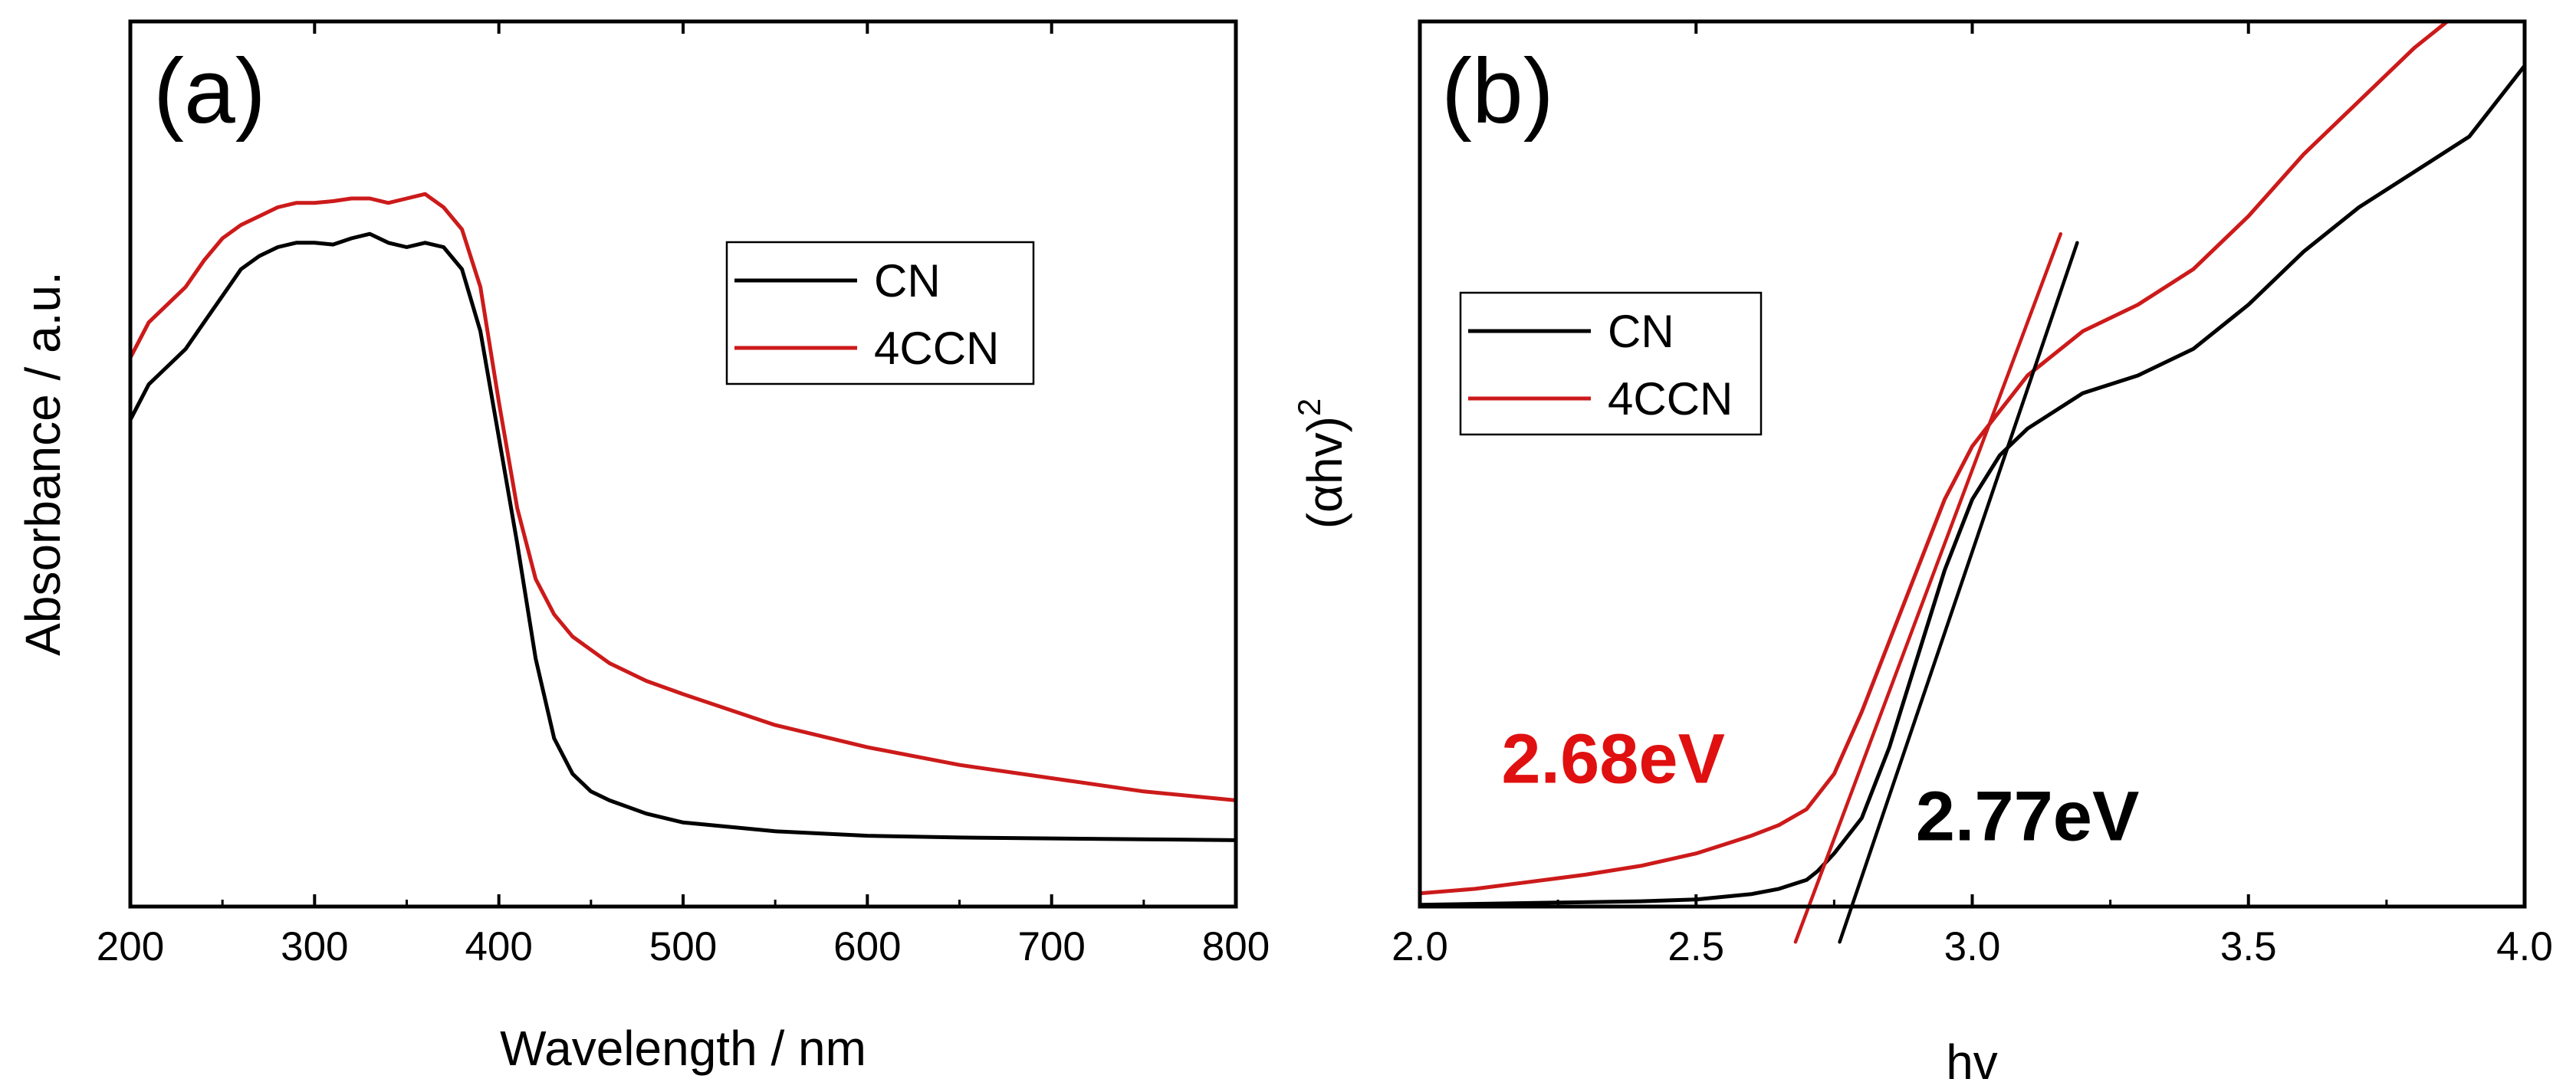 This screenshot has width=2576, height=1092. Describe the element at coordinates (2525, 946) in the screenshot. I see `x-tick-label: 4.0` at that location.